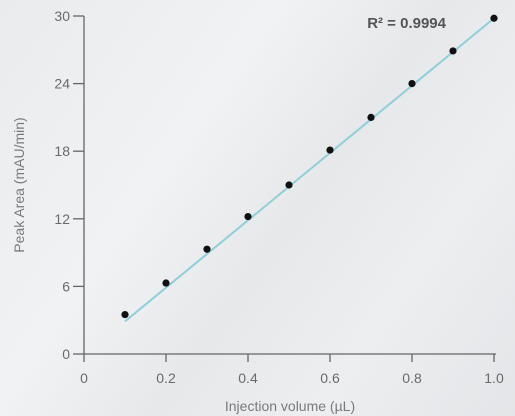 The height and width of the screenshot is (416, 515). What do you see at coordinates (292, 370) in the screenshot?
I see `x-ticks: 0 0.2 0.4 0.6 0.8 1.0` at bounding box center [292, 370].